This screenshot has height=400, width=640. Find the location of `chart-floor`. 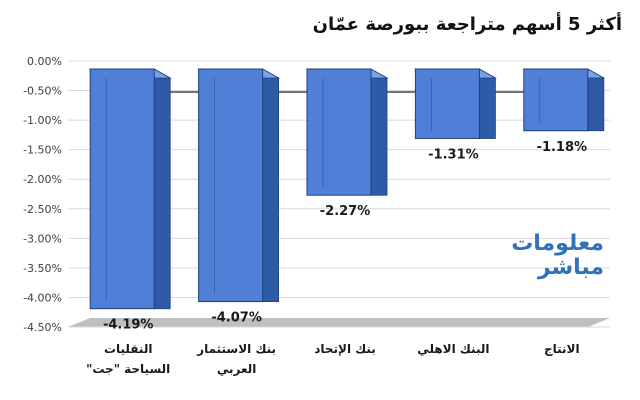

chart-floor is located at coordinates (339, 322).